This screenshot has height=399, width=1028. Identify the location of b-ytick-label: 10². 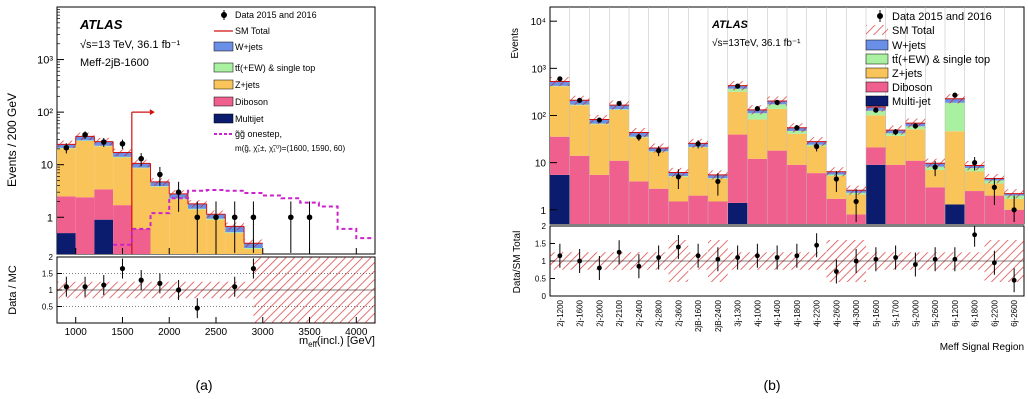
(539, 117).